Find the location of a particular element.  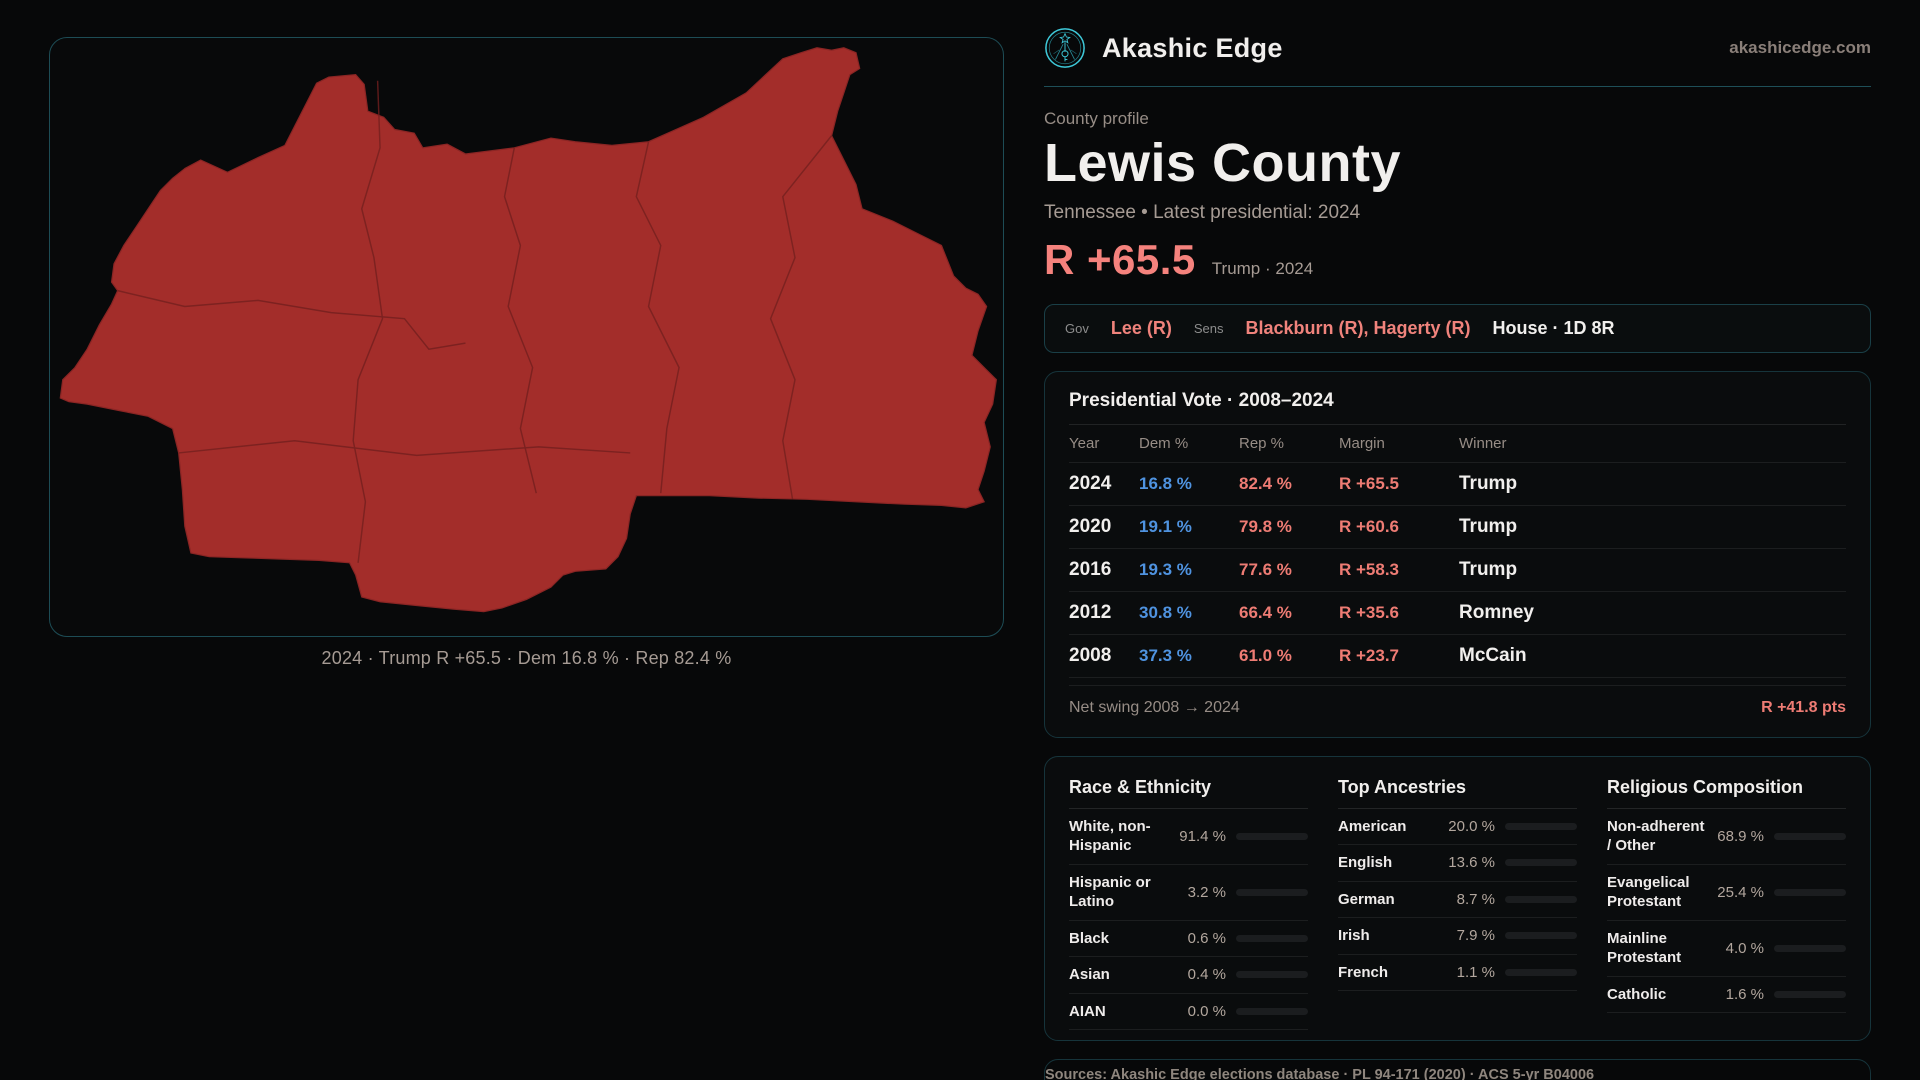

col-year: Year is located at coordinates (1084, 443).